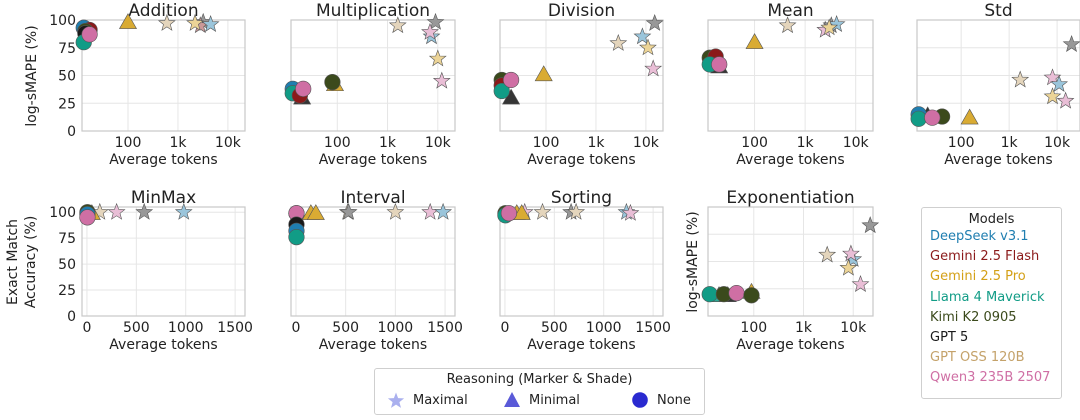 The image size is (1080, 420). What do you see at coordinates (977, 358) in the screenshot?
I see `legend-item-gpt-oss-120b: GPT OSS 120B` at bounding box center [977, 358].